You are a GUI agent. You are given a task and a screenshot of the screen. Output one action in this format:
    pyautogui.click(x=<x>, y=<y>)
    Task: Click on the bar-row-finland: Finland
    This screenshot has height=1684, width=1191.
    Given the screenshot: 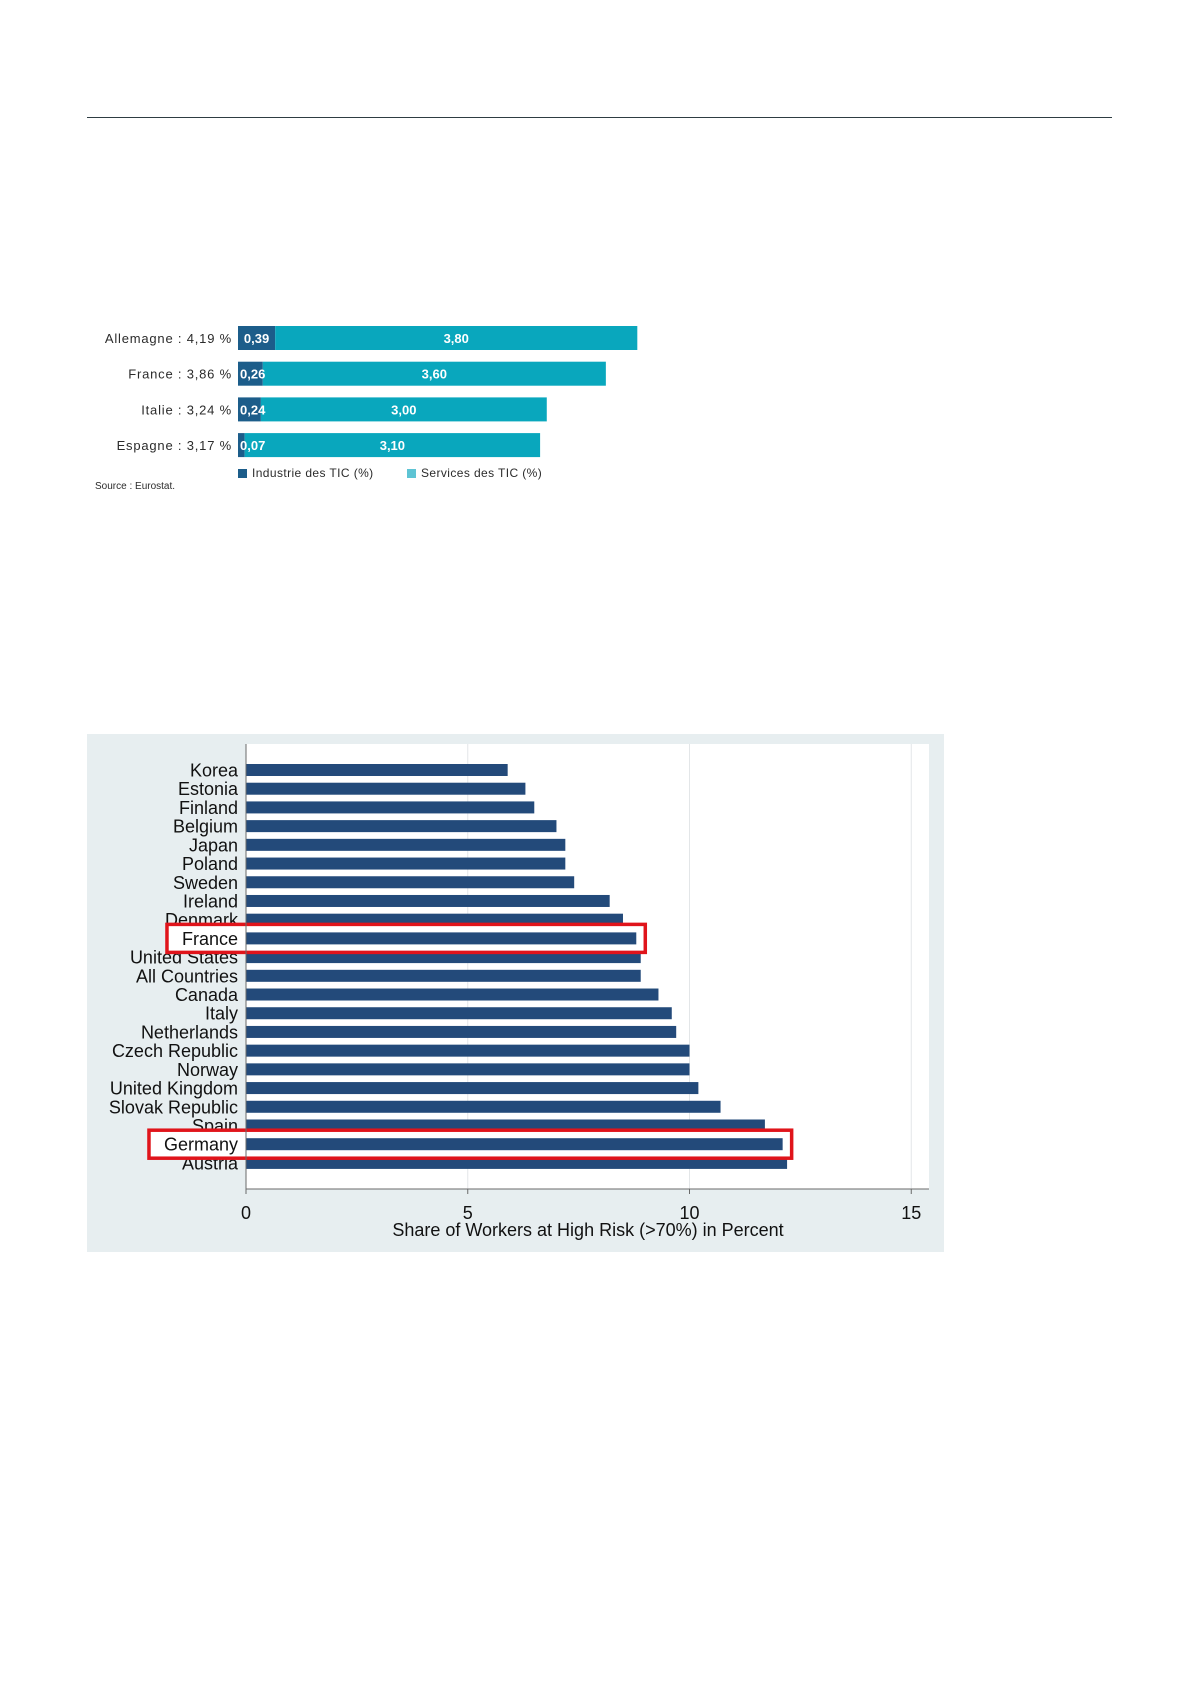 What is the action you would take?
    pyautogui.click(x=357, y=808)
    